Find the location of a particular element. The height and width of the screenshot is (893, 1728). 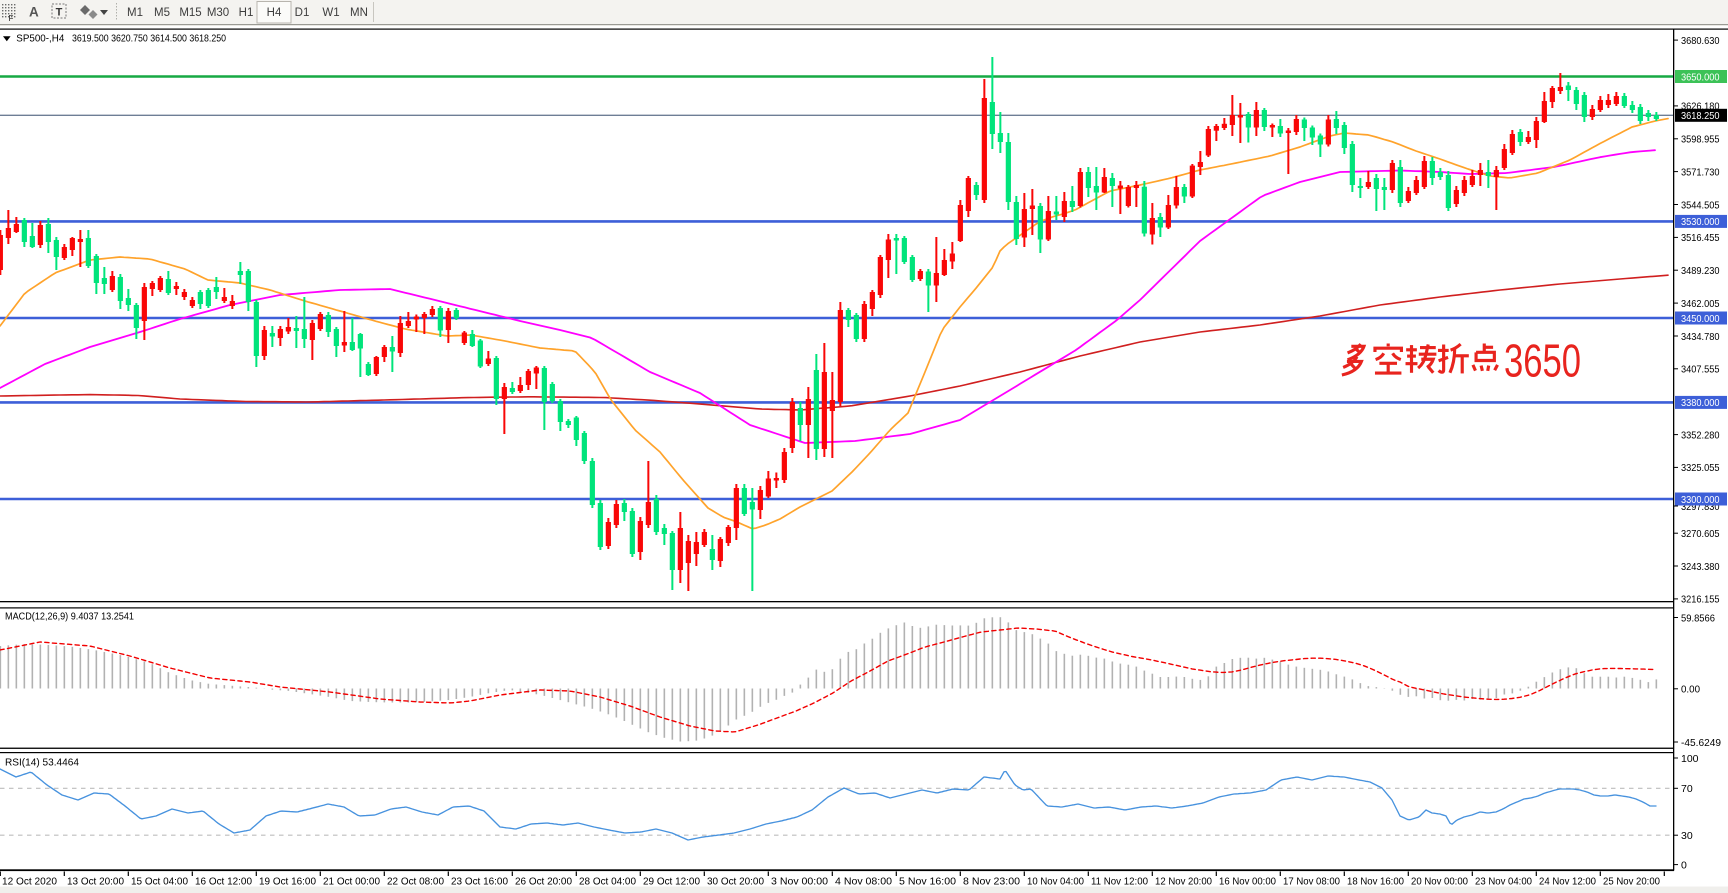

svg-text: 3270.605 is located at coordinates (1700, 534).